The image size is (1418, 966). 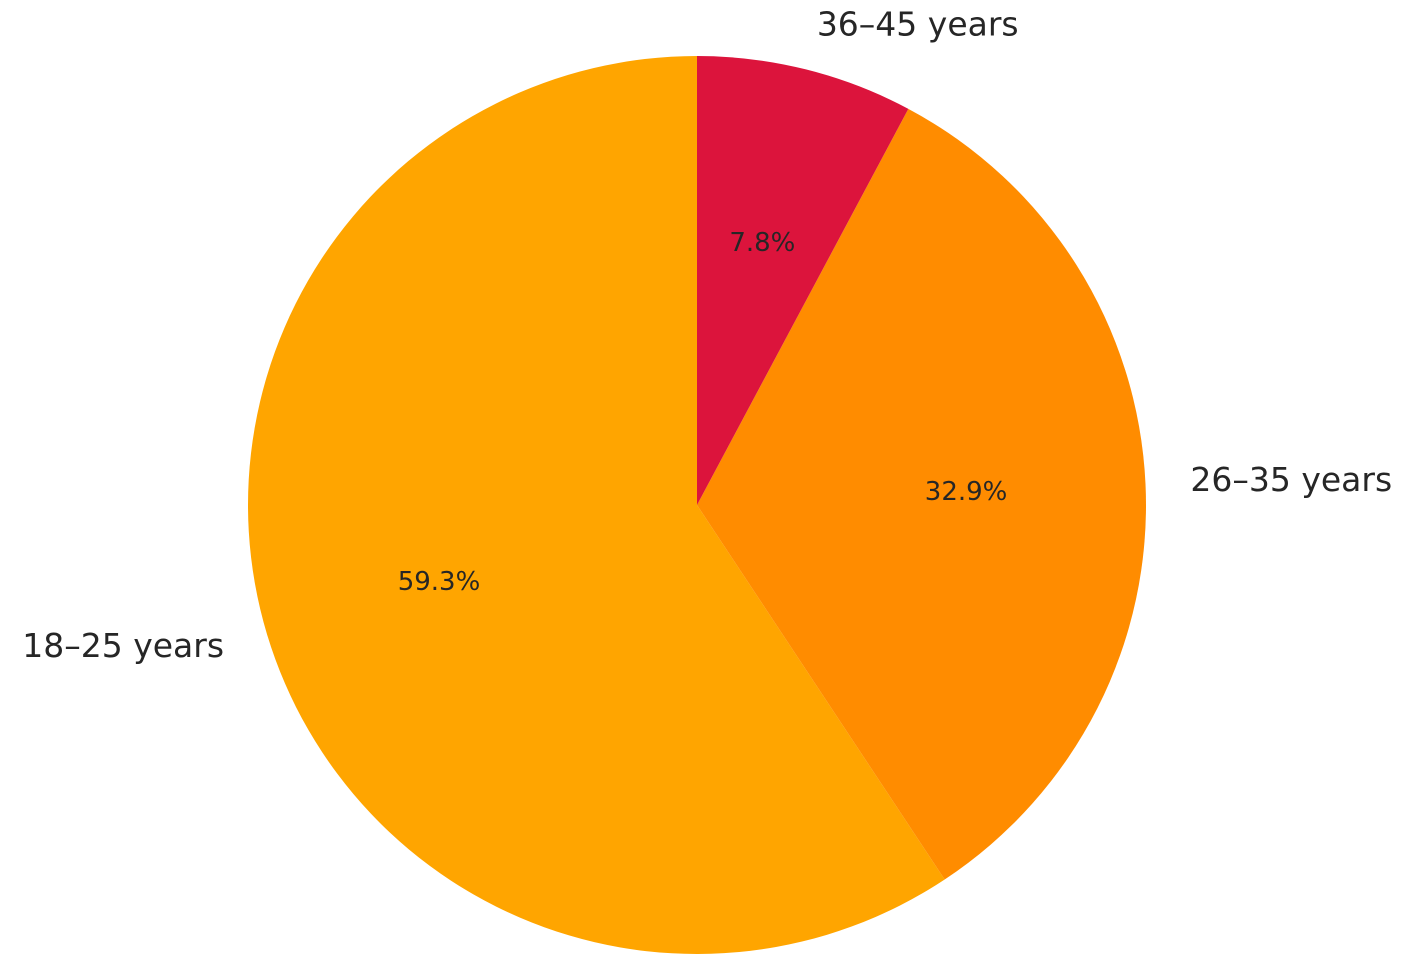 I want to click on value-label: 32.9%, so click(x=966, y=492).